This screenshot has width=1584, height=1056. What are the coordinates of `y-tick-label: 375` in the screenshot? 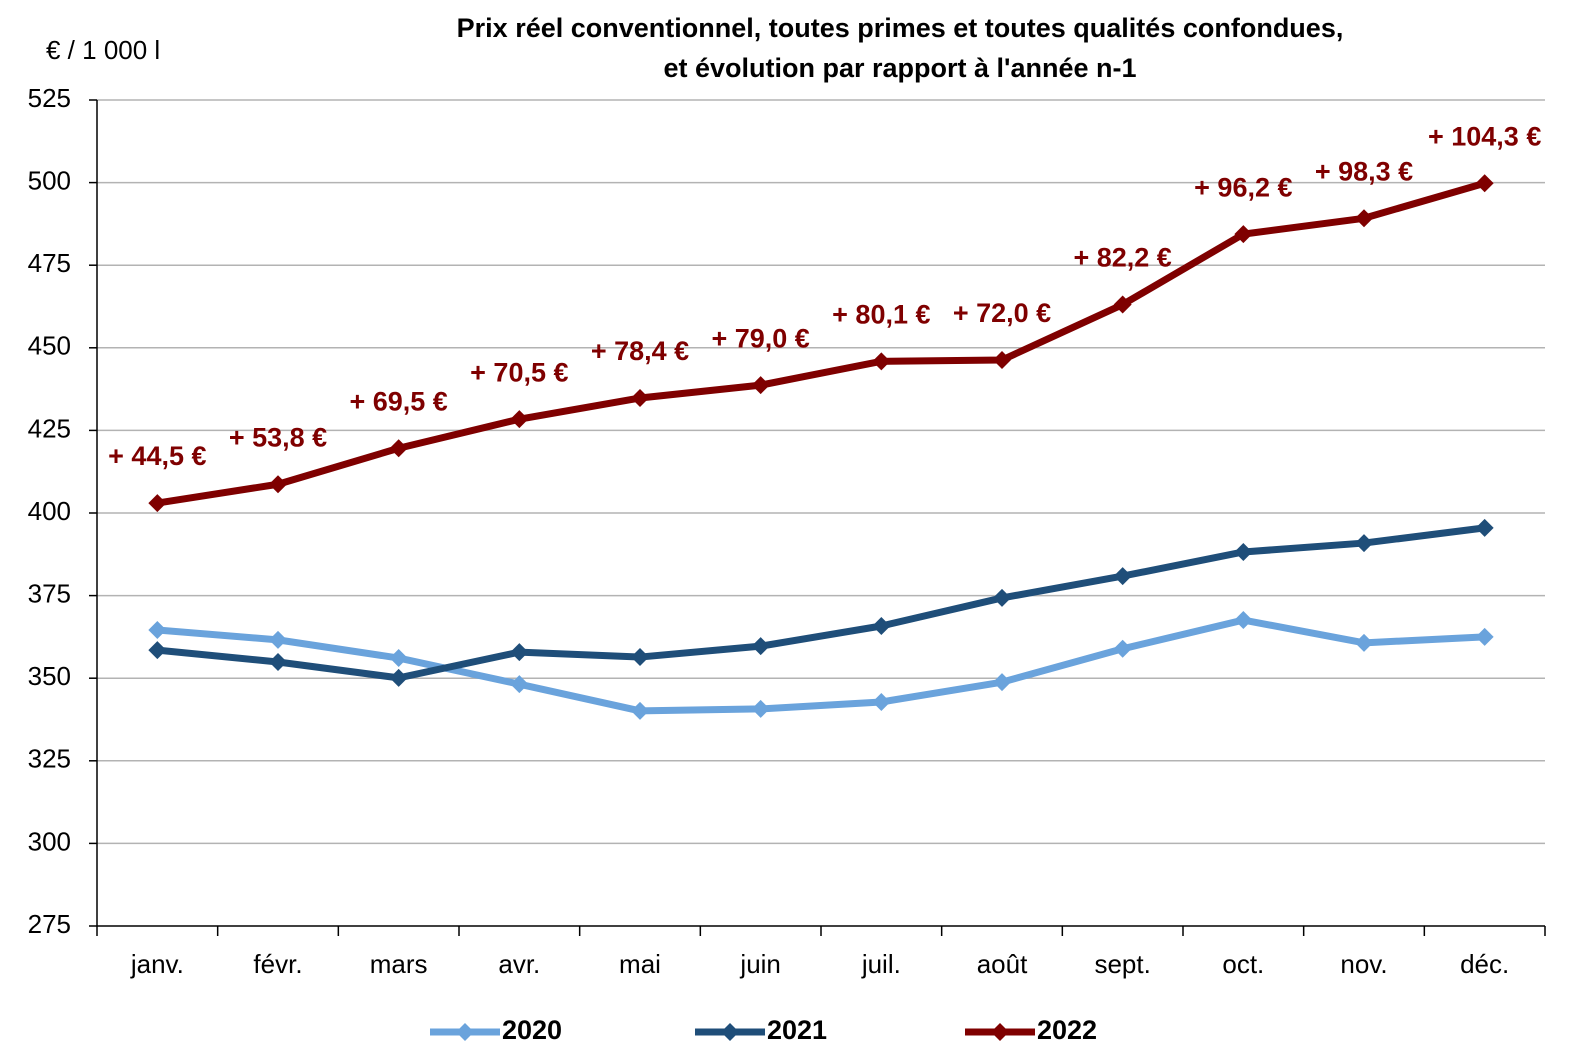 It's located at (49, 593).